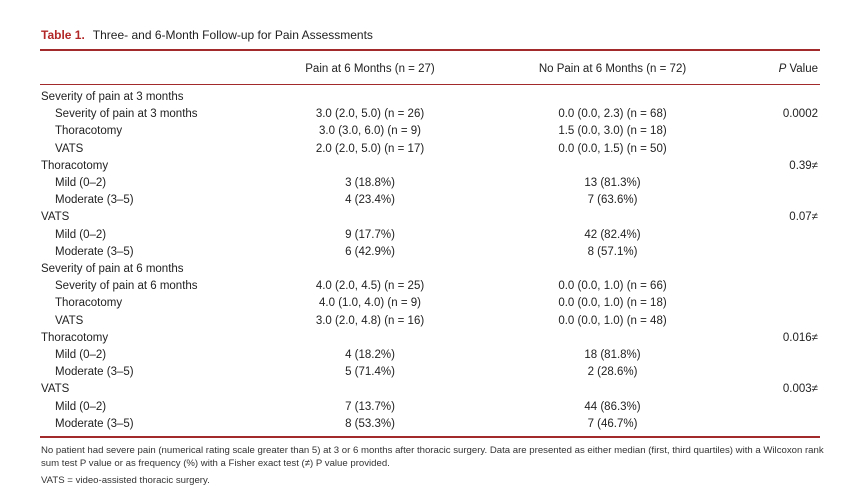  I want to click on row-heading: Severity of pain at 3 months, so click(112, 97).